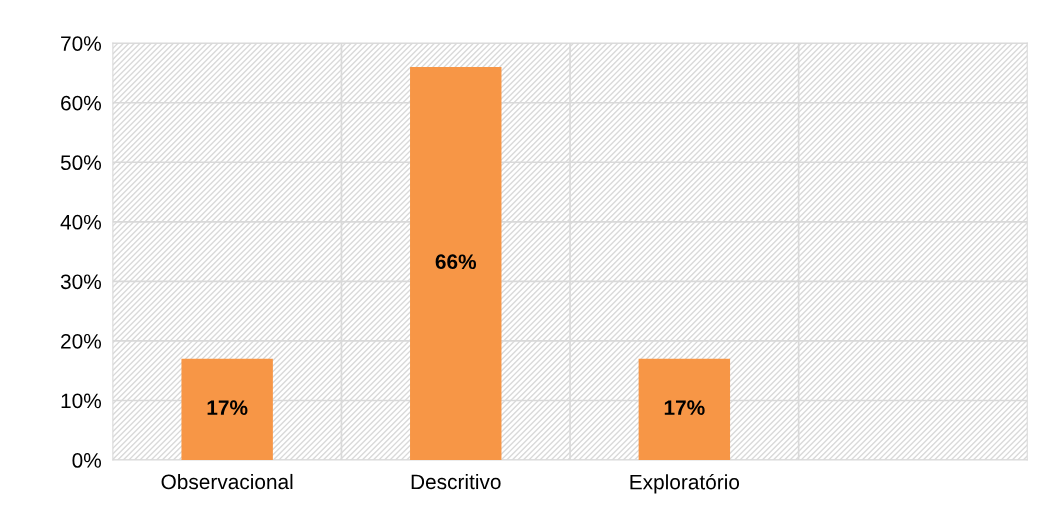 The height and width of the screenshot is (514, 1045). I want to click on y-tick-label: 70%, so click(81, 43).